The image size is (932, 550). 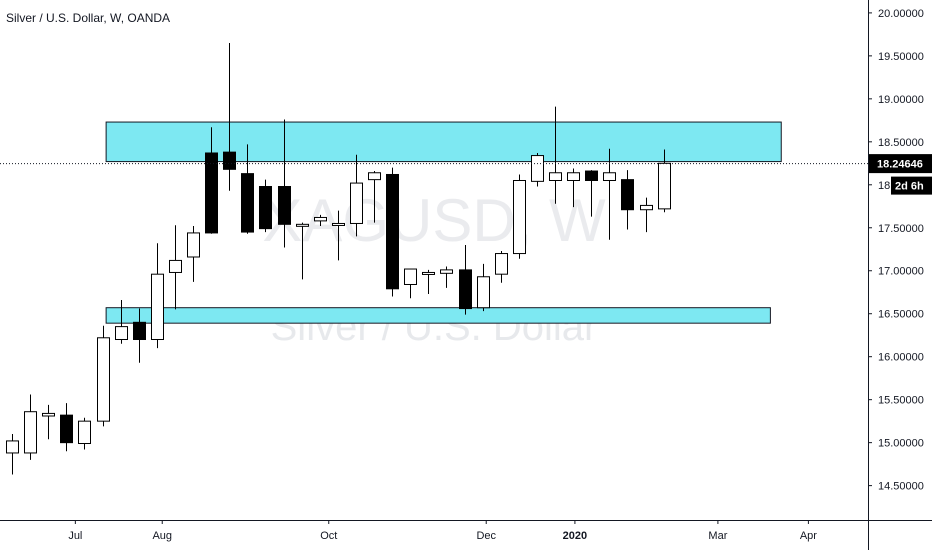 I want to click on price-badges: 18.24646 2d 6h, so click(x=900, y=174).